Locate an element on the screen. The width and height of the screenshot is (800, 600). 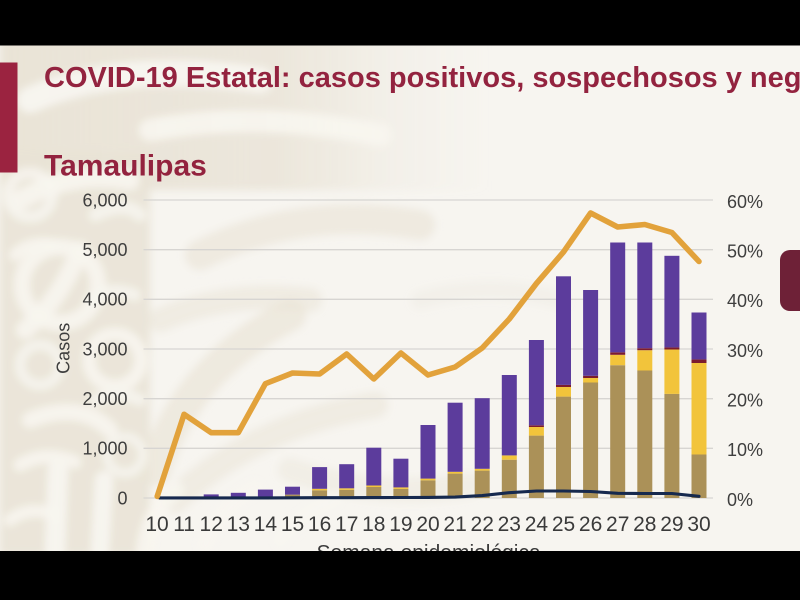
svg-text: 5,000 is located at coordinates (104, 250).